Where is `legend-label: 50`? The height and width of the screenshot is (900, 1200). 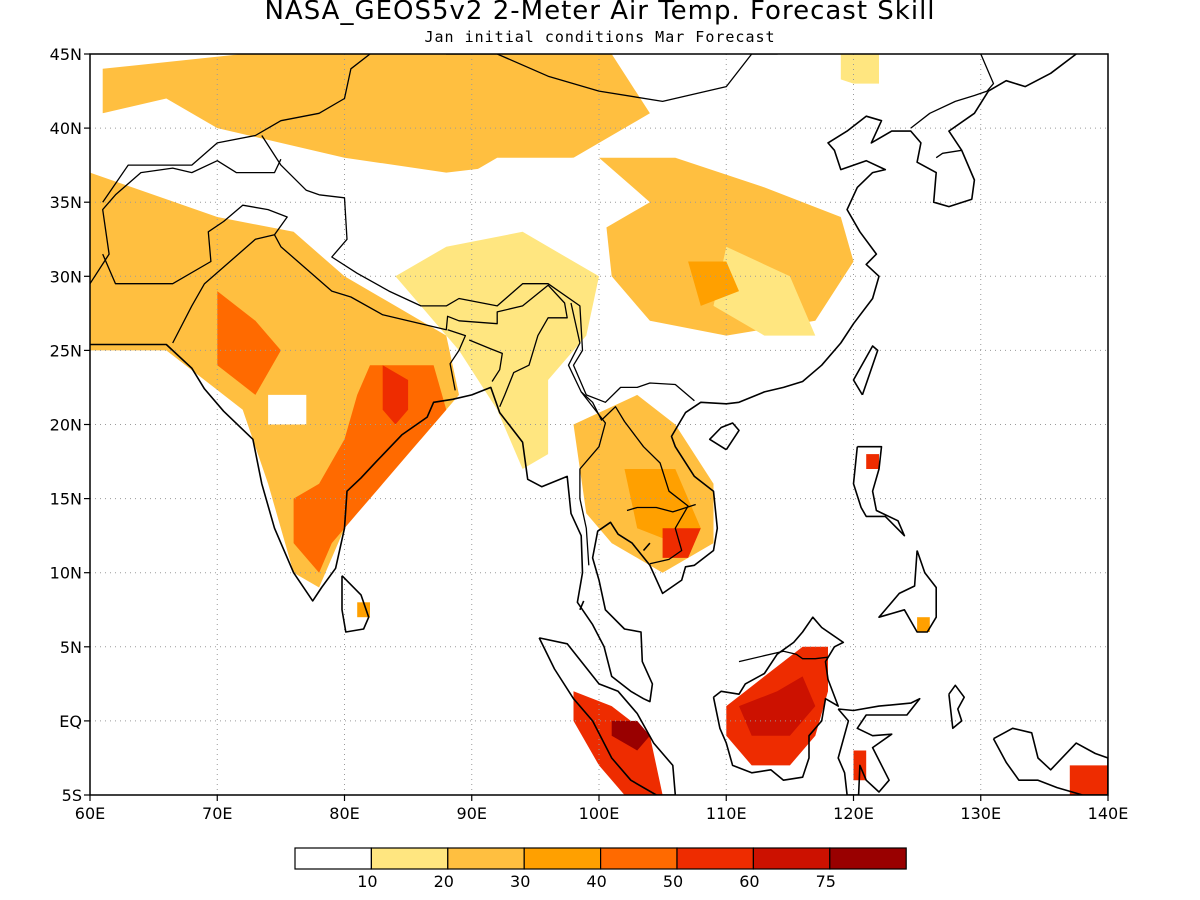 legend-label: 50 is located at coordinates (673, 881).